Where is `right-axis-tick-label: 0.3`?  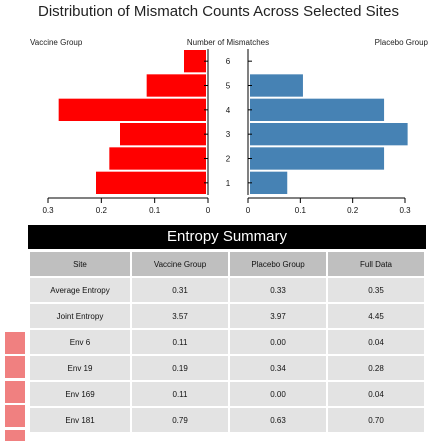
right-axis-tick-label: 0.3 is located at coordinates (405, 210).